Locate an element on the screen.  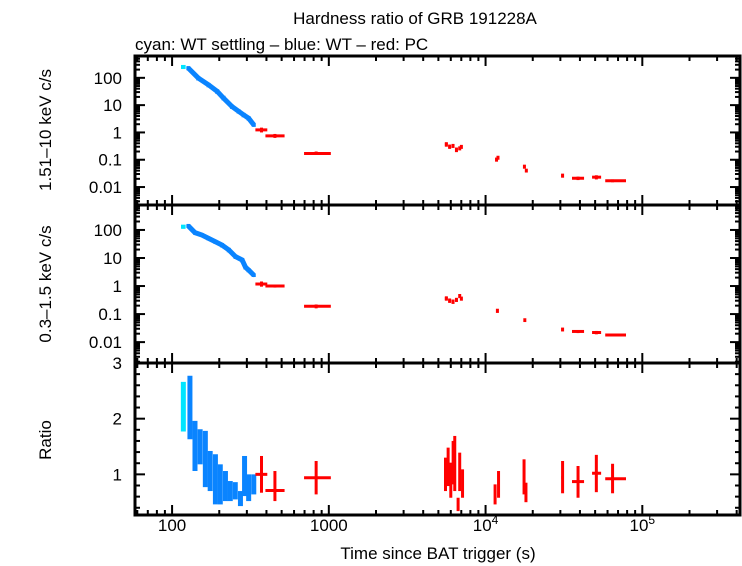
panel-0-marks is located at coordinates (404, 123).